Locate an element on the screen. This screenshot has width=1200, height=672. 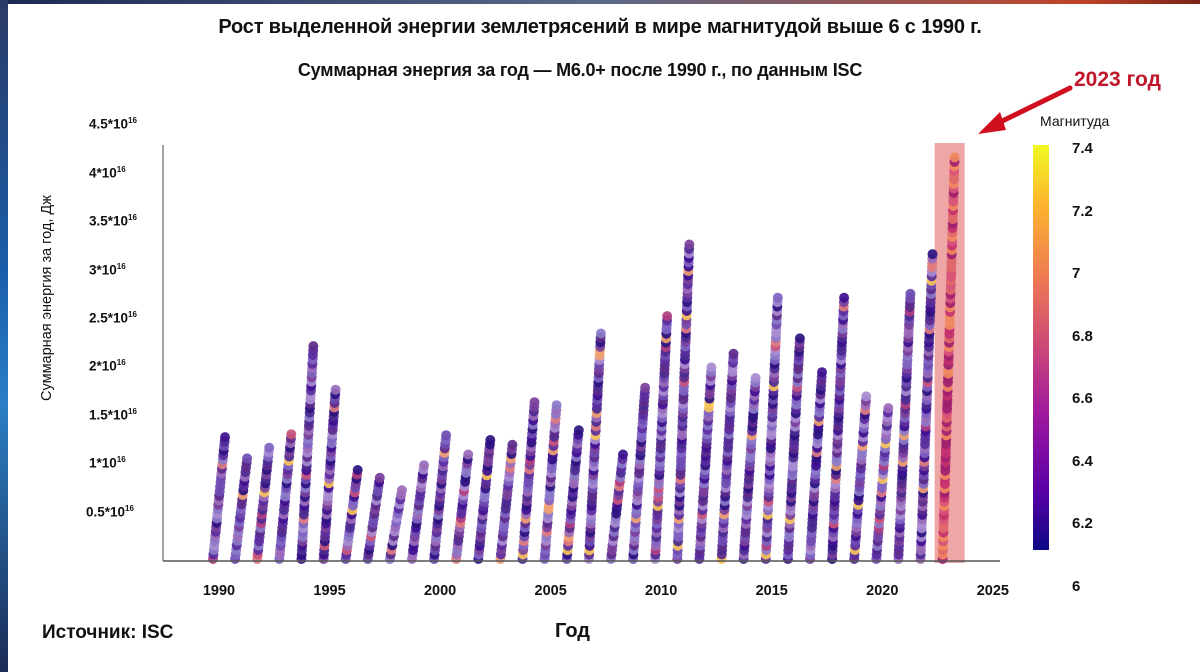
arrow-icon is located at coordinates (1025, 109).